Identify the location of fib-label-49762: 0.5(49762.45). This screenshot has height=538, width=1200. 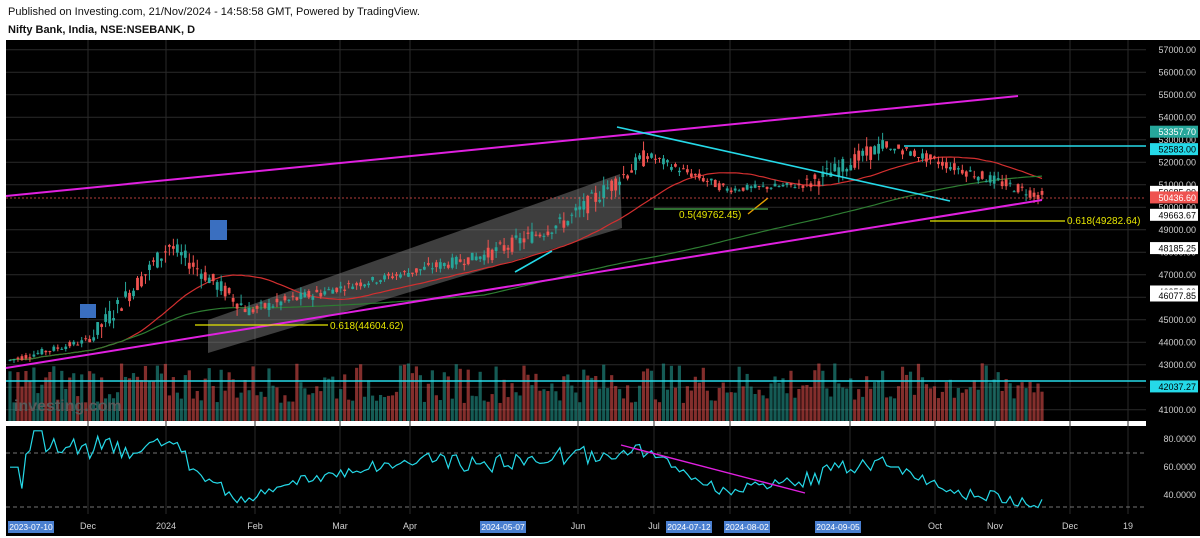
(710, 215).